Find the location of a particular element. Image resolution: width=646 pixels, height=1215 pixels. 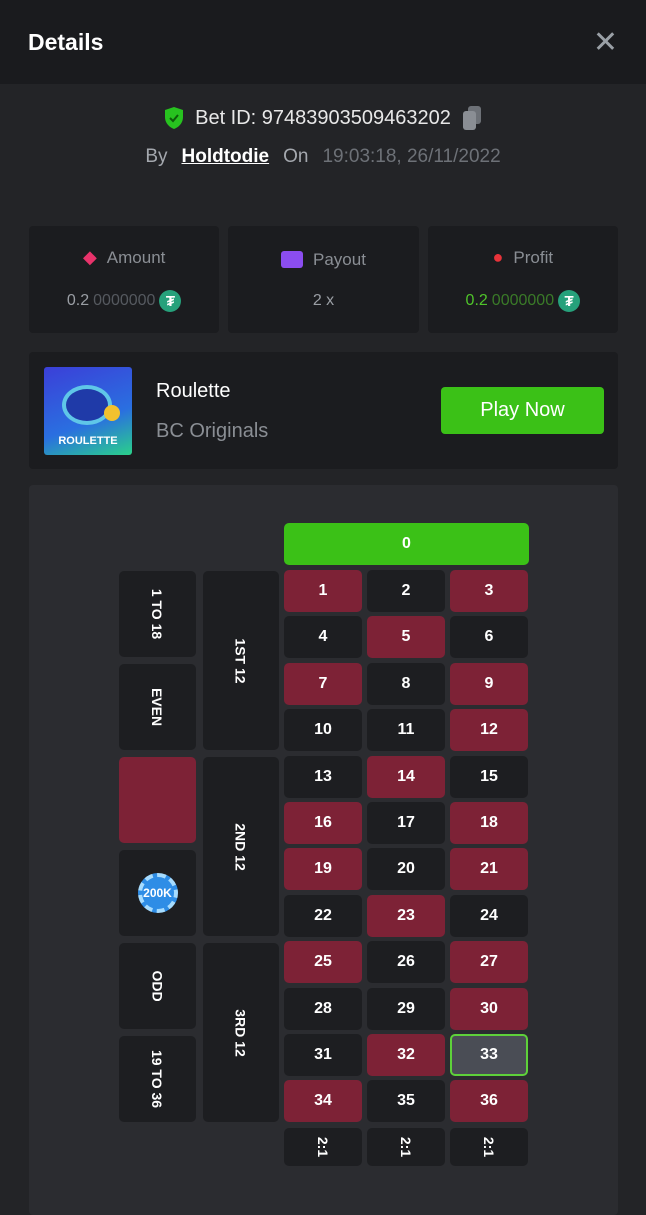

bet-id-row: Bet ID: 97483903509463202 is located at coordinates (323, 118).